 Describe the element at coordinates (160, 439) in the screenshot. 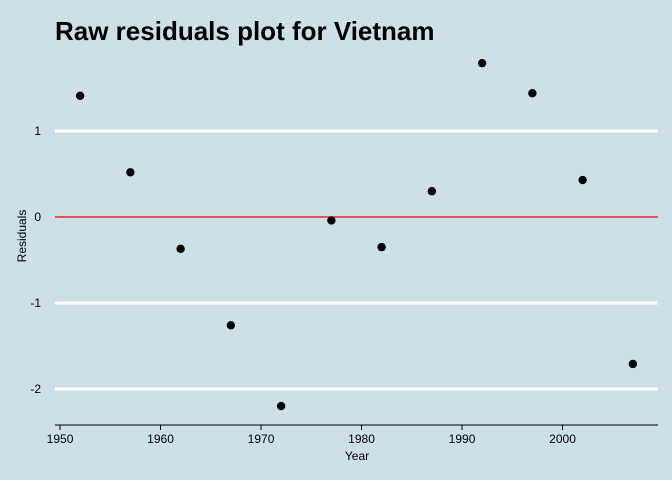

I see `x-tick-label: 1960` at that location.